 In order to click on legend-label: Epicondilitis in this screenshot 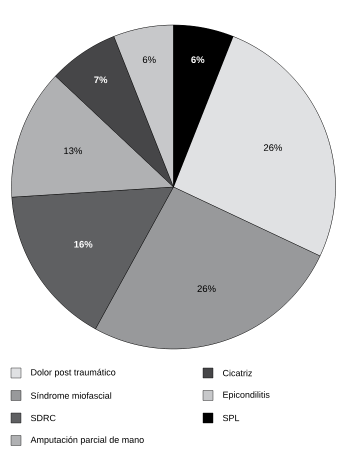, I will do `click(246, 395)`.